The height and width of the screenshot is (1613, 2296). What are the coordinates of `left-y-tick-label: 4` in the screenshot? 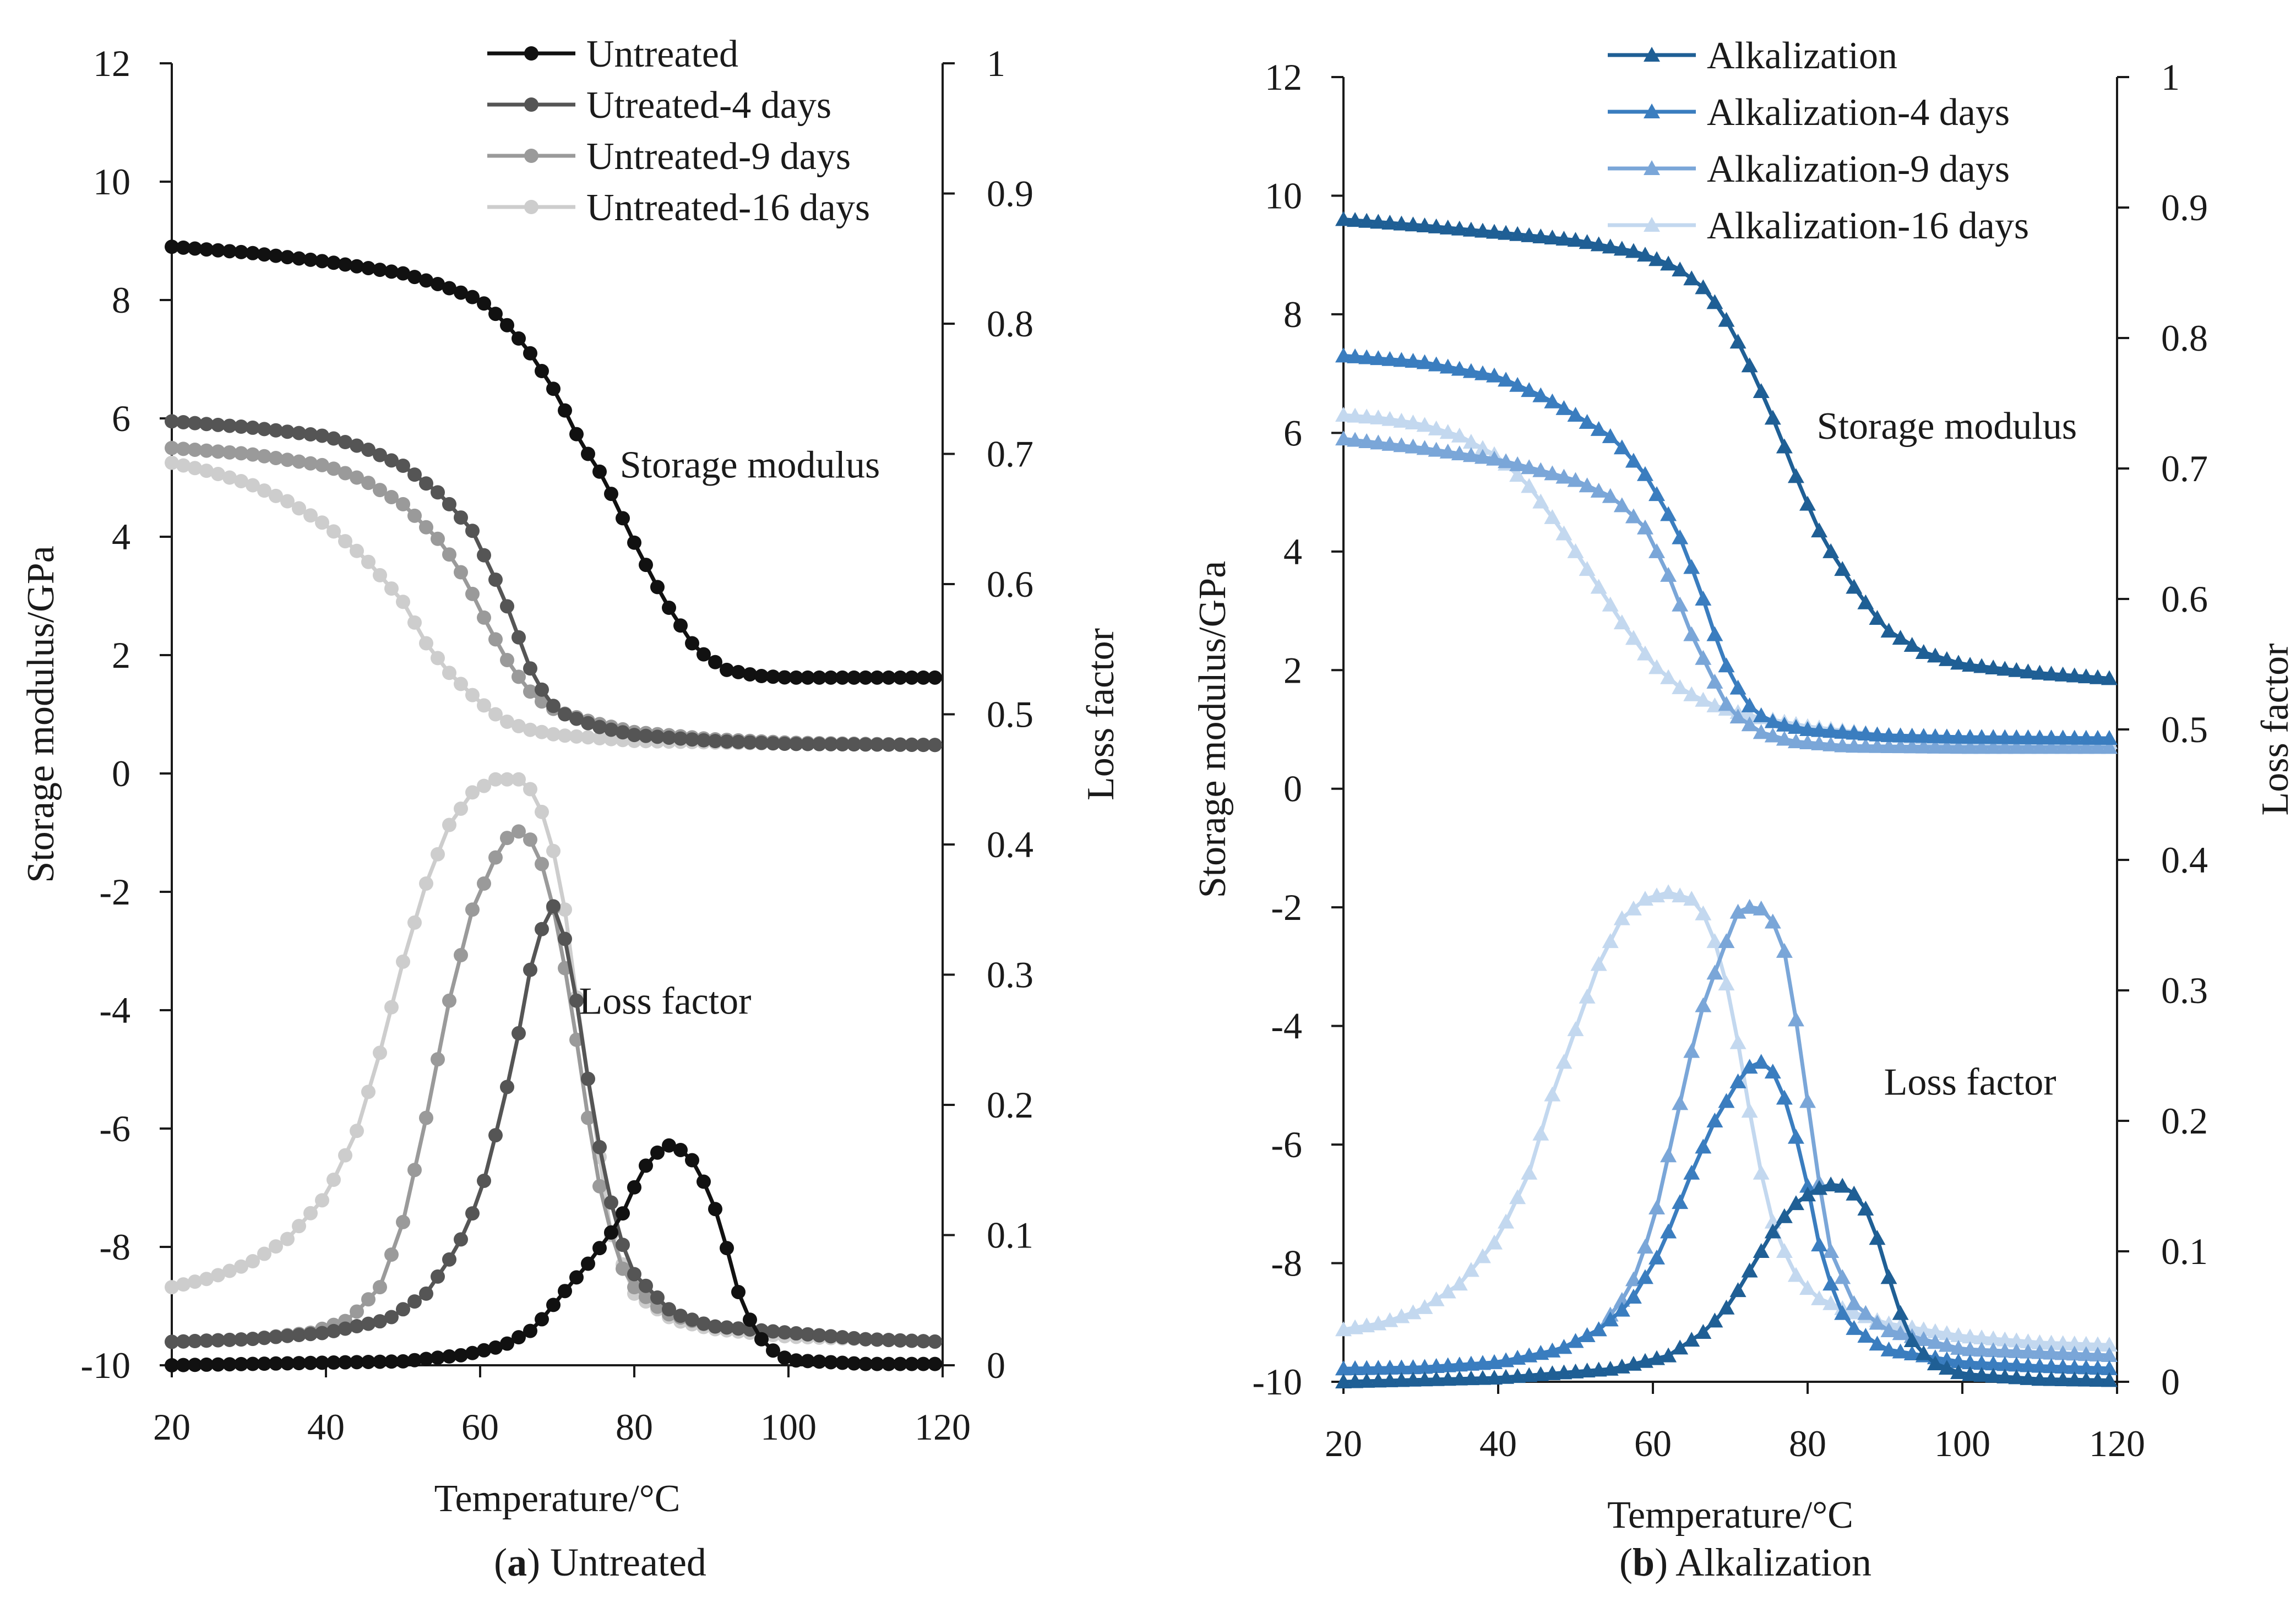 It's located at (121, 537).